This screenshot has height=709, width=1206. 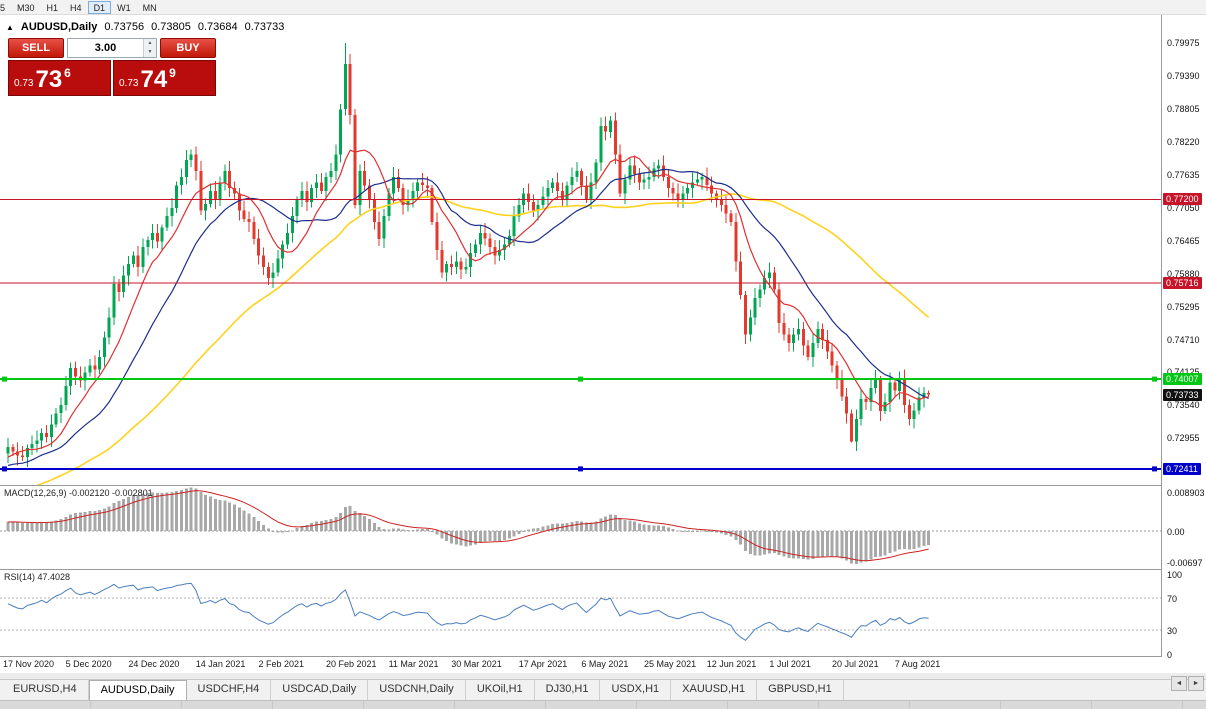 I want to click on sell-price-big: 73, so click(x=49, y=79).